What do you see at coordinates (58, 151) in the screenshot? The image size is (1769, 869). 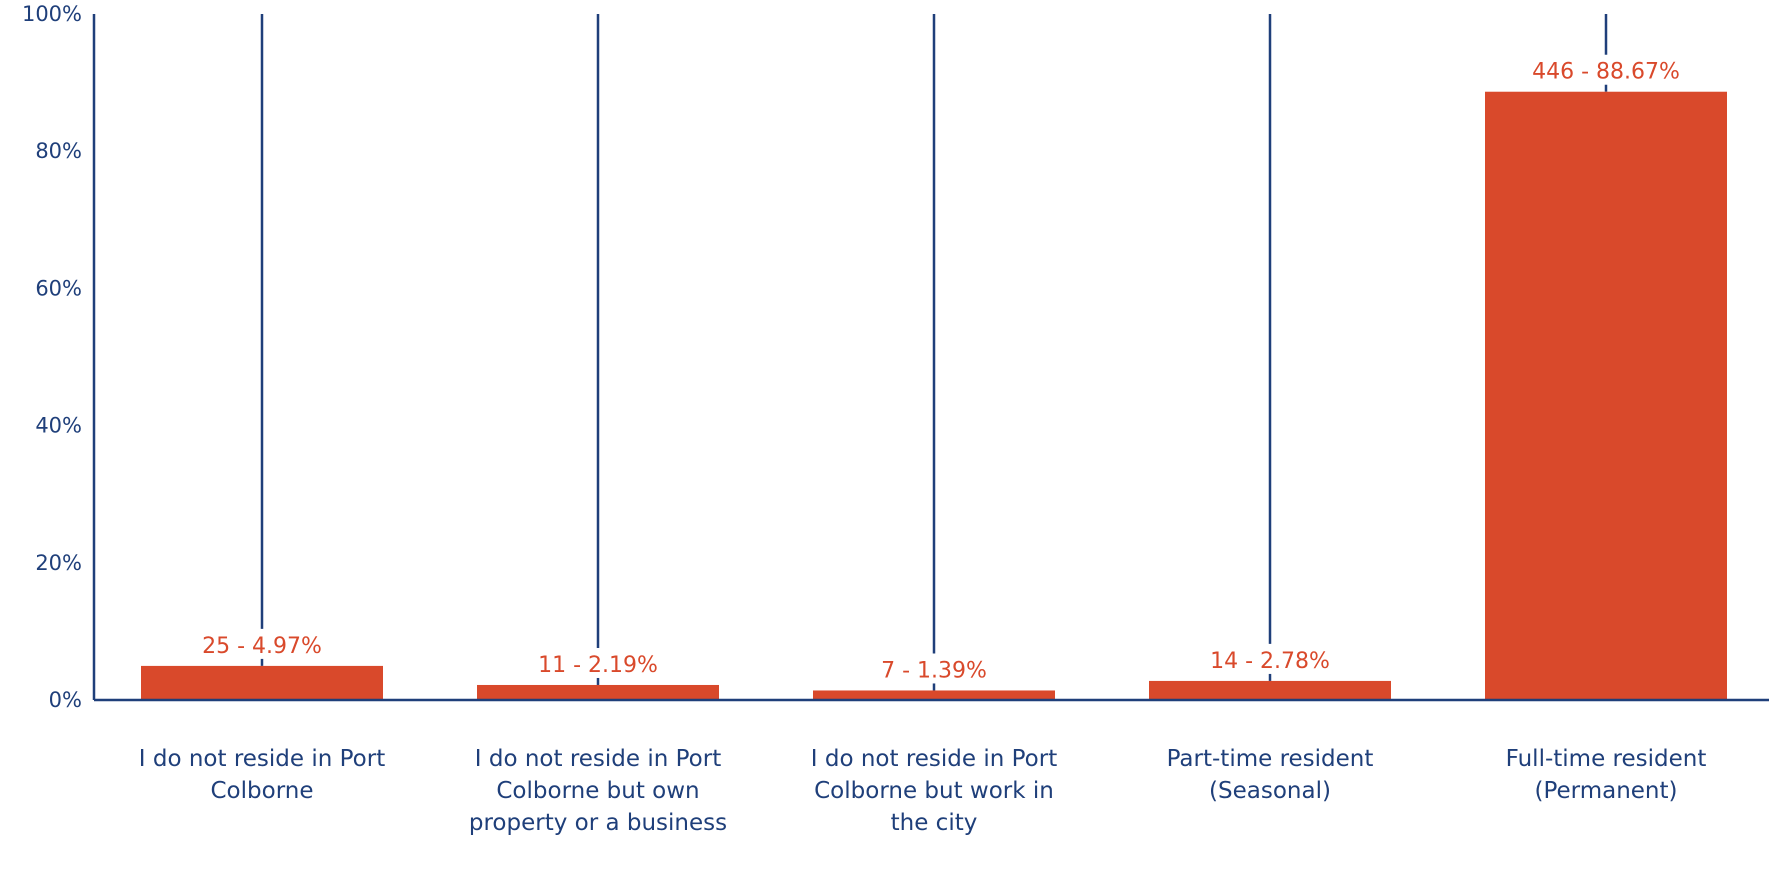 I see `y-tick-label: 80%` at bounding box center [58, 151].